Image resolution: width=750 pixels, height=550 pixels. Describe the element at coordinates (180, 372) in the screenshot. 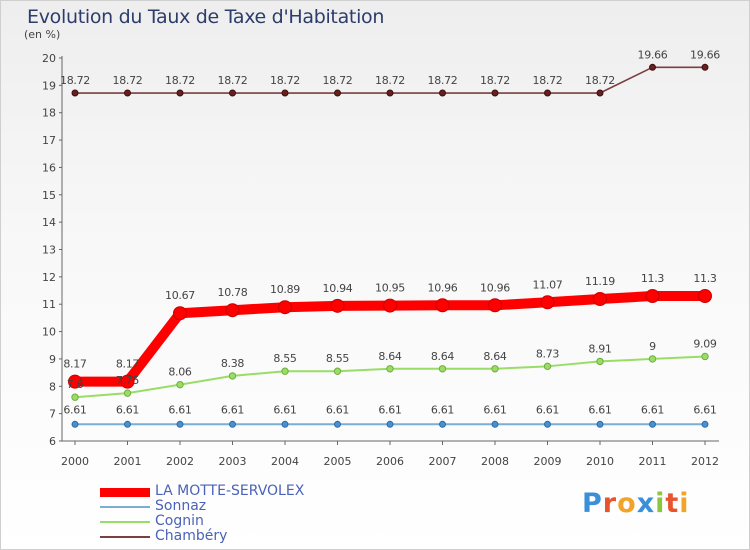

I see `data-label: 8.06` at that location.